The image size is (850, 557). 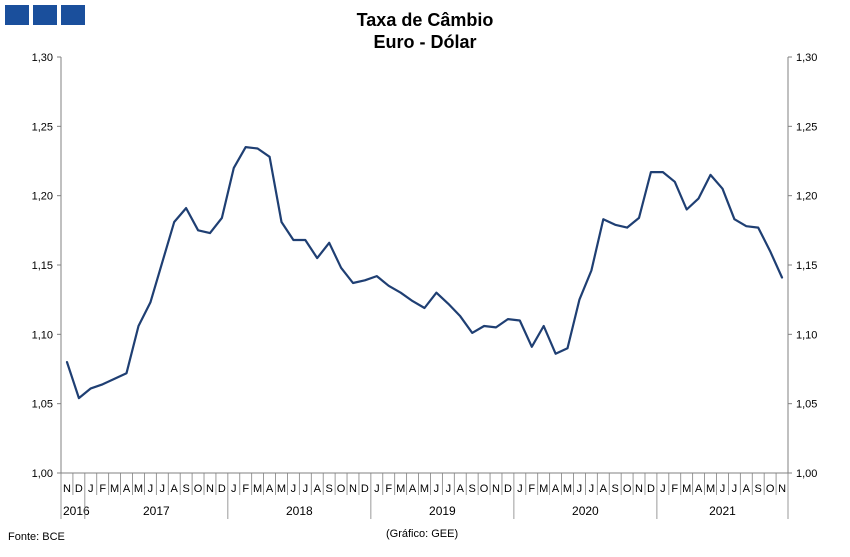 I want to click on y-tick-label-right: 1,20, so click(x=806, y=197).